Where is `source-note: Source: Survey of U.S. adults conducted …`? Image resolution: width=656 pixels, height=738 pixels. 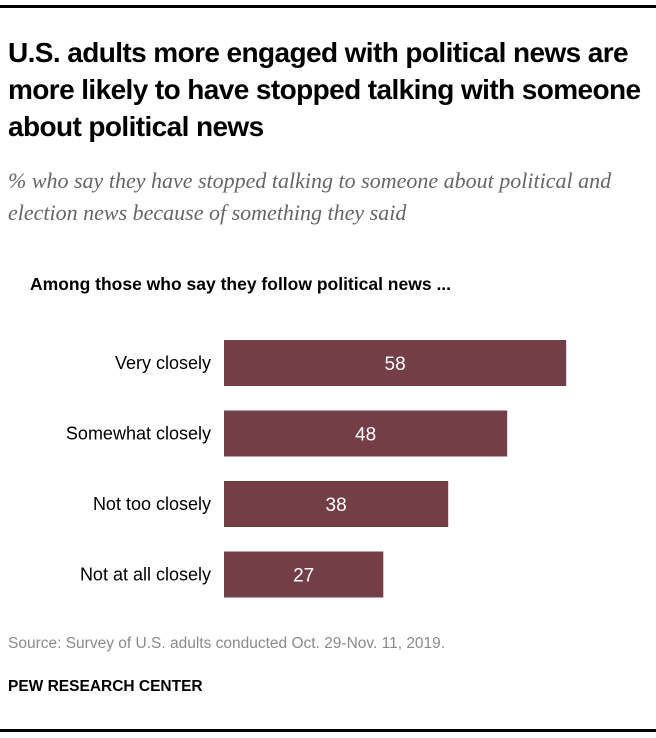 source-note: Source: Survey of U.S. adults conducted … is located at coordinates (227, 643).